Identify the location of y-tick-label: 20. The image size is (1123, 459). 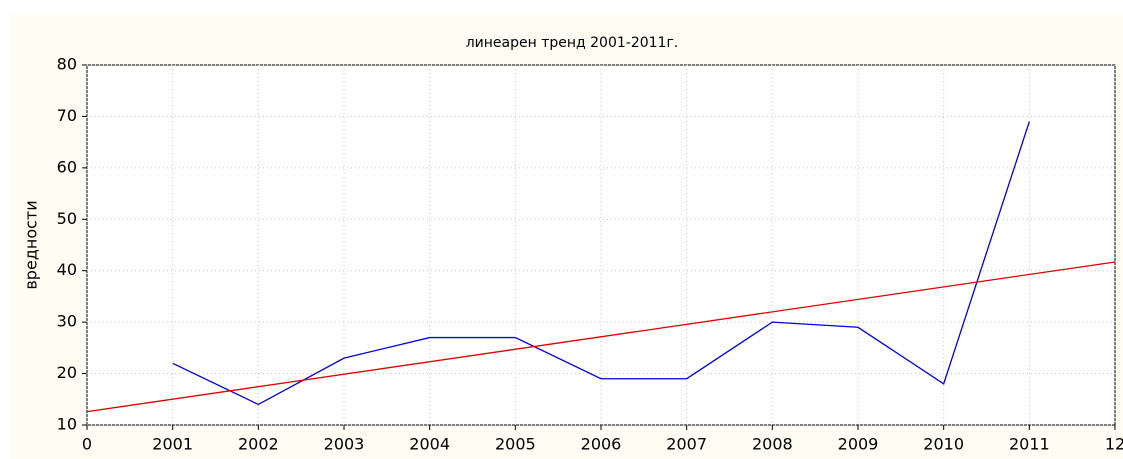
(67, 372).